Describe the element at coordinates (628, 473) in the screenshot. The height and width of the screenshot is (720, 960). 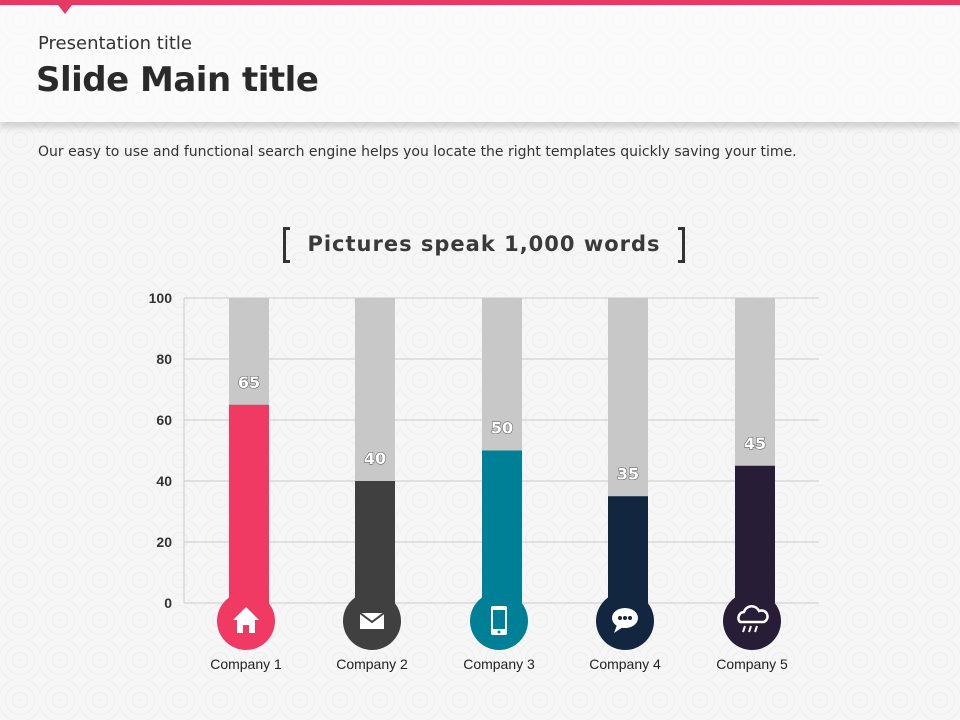
I see `data-label: 35` at that location.